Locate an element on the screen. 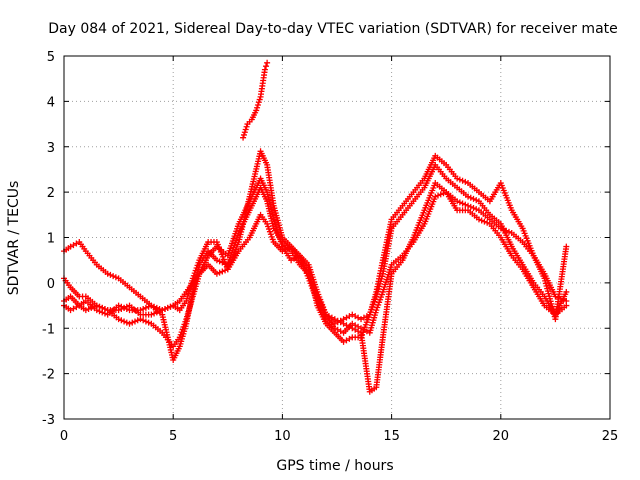 This screenshot has height=480, width=640. y-tick-label: 4 is located at coordinates (51, 102).